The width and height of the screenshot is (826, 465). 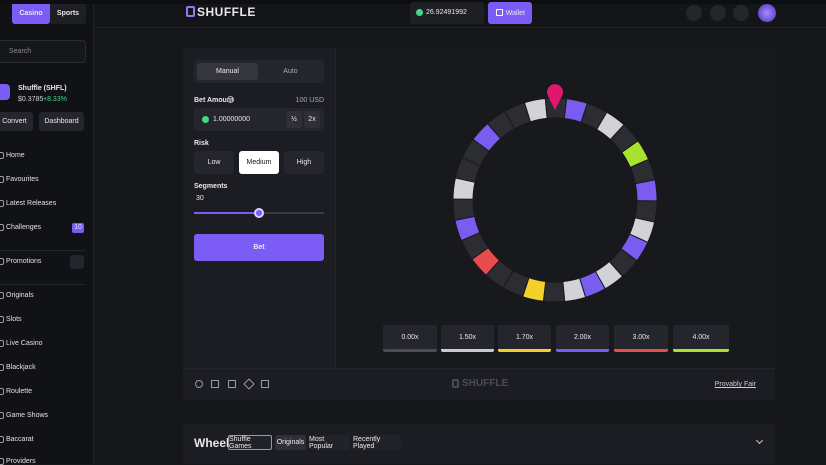 What do you see at coordinates (227, 71) in the screenshot?
I see `mode-manual: Manual` at bounding box center [227, 71].